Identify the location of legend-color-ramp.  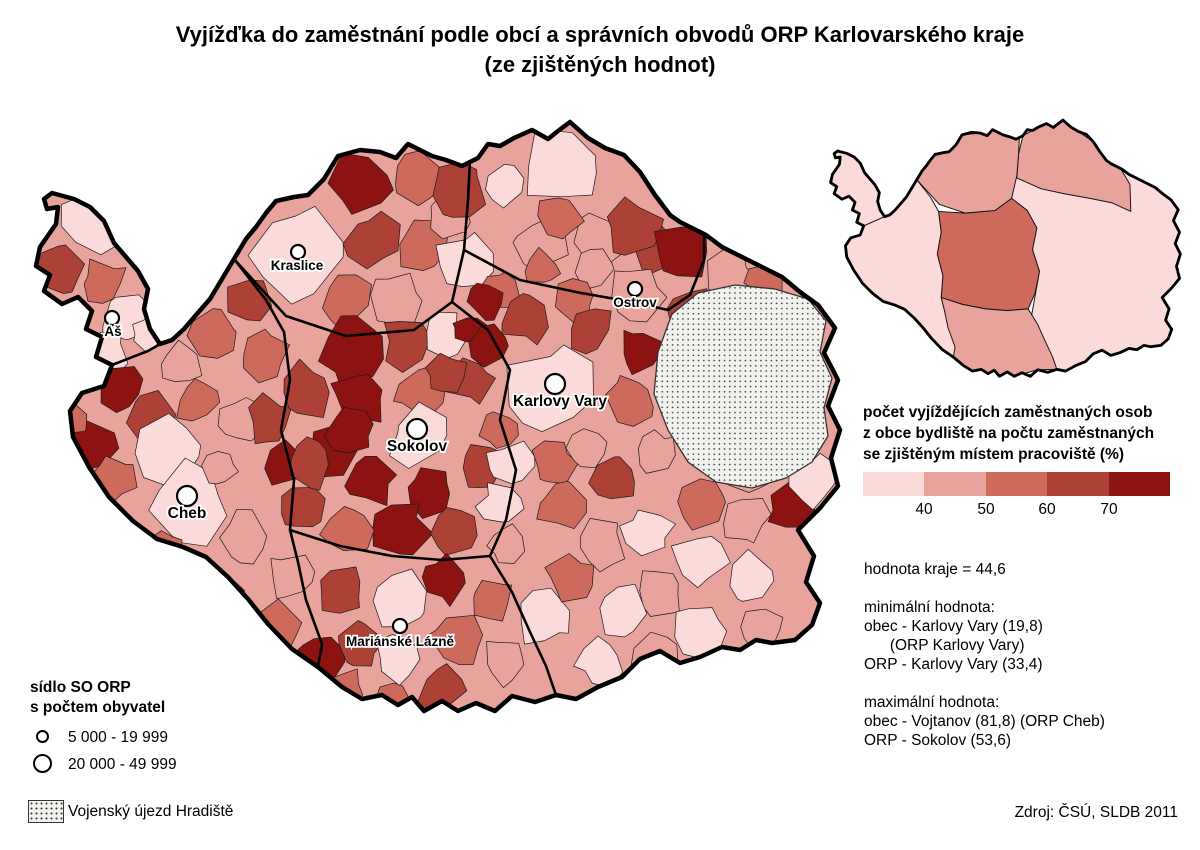
(1017, 484).